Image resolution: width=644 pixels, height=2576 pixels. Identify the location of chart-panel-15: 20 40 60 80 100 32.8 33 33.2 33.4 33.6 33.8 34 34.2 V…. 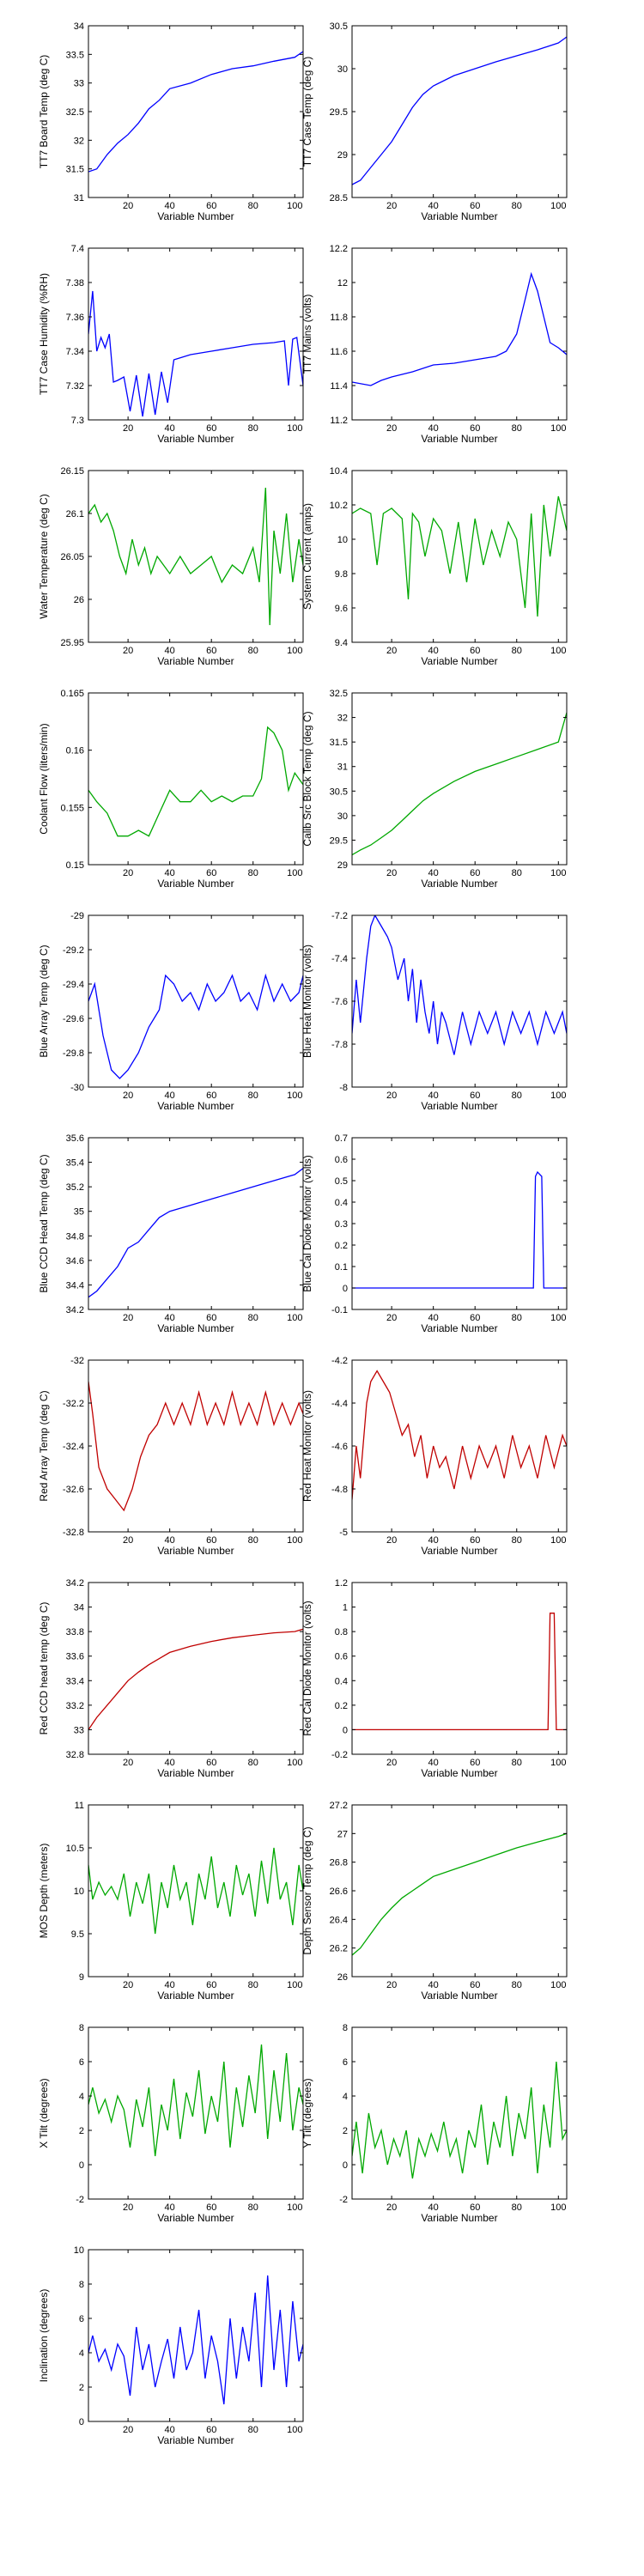
(171, 1678).